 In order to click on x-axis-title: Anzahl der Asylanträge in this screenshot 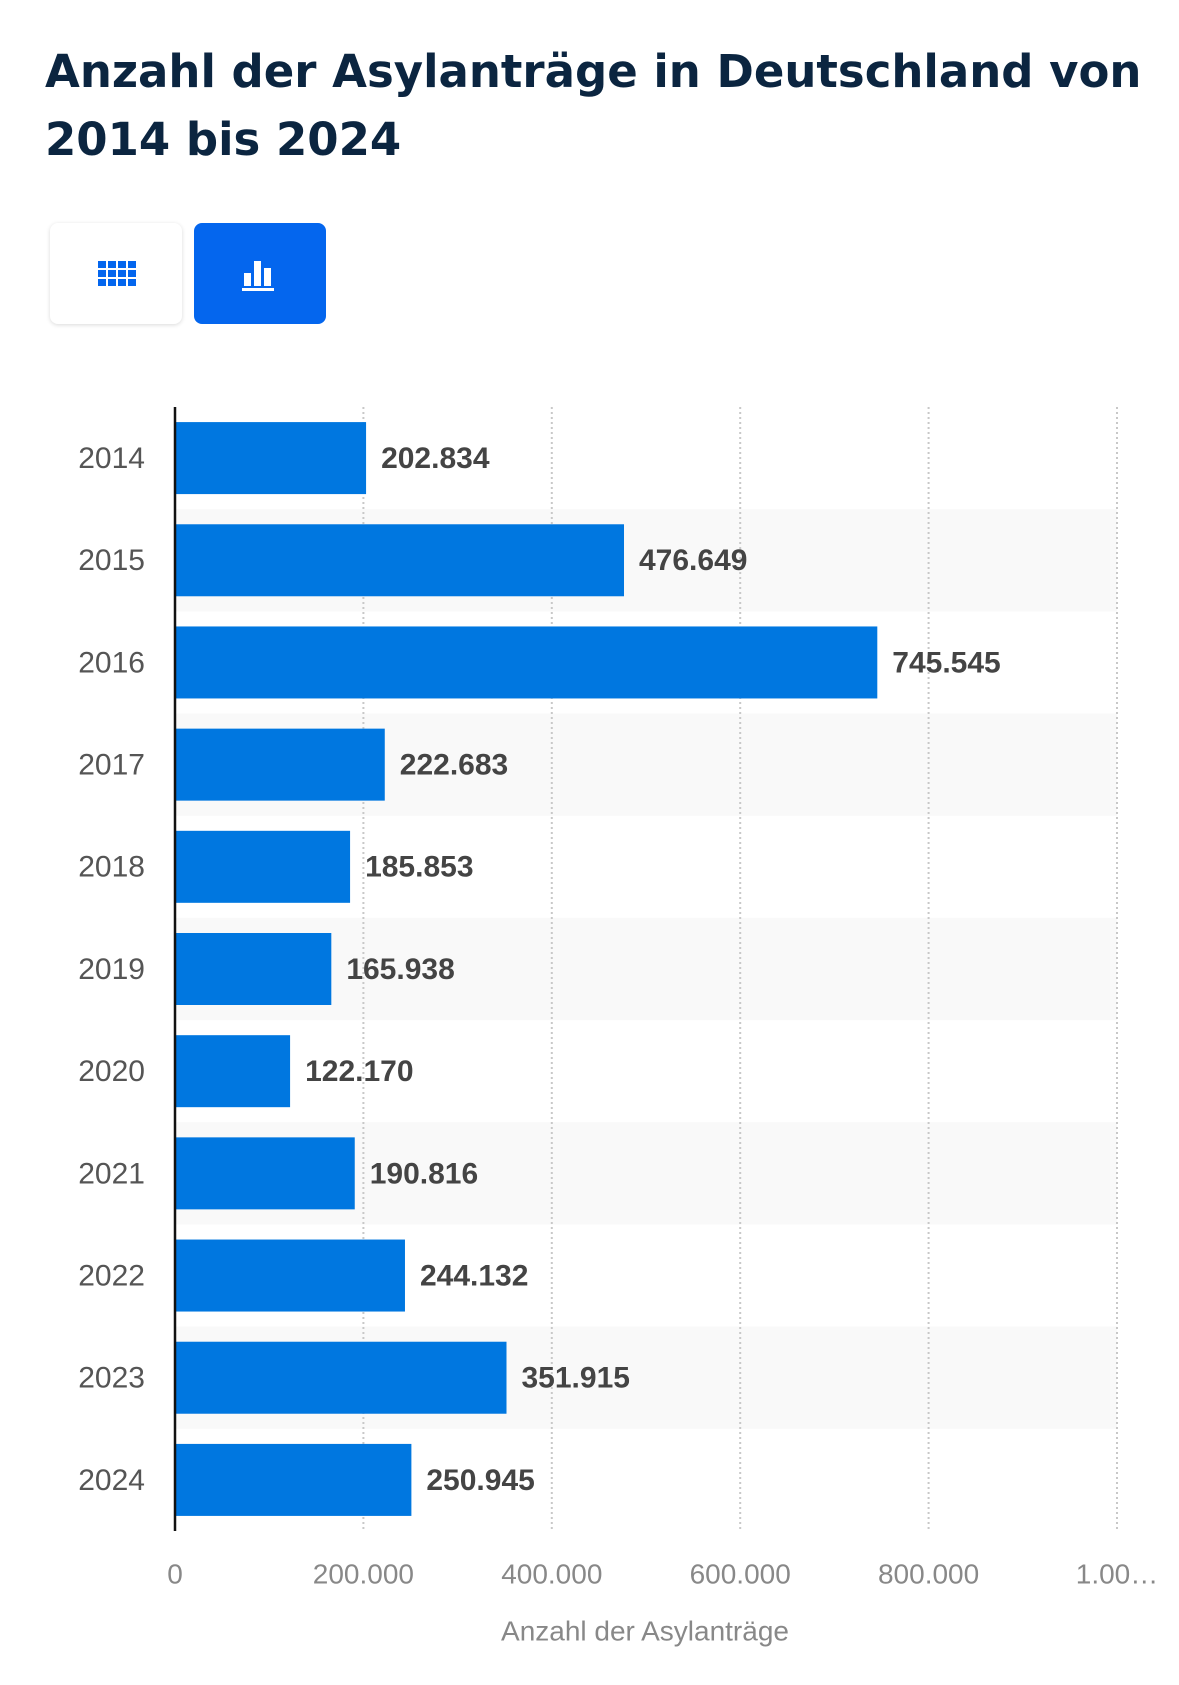, I will do `click(645, 1630)`.